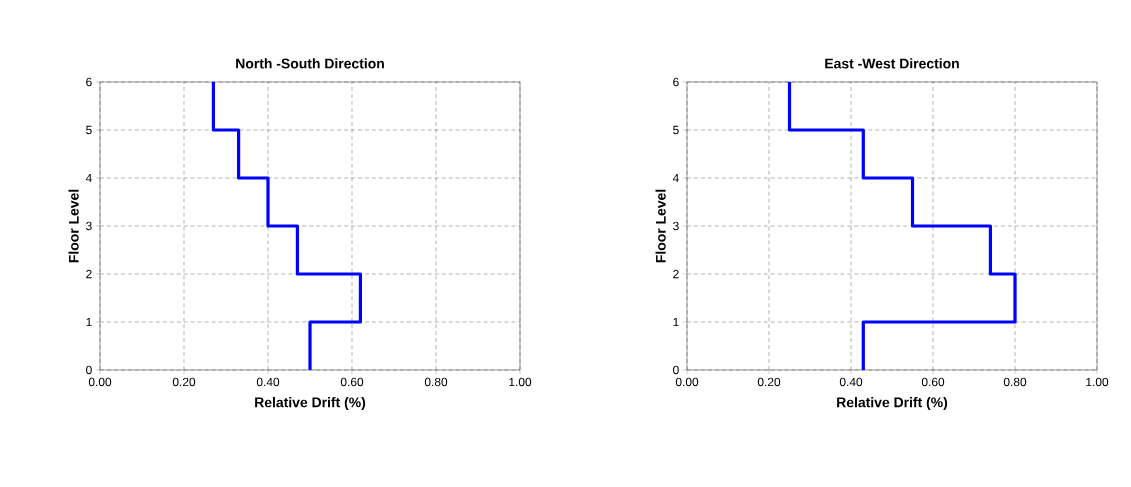 This screenshot has width=1131, height=487. Describe the element at coordinates (892, 63) in the screenshot. I see `chart-title: East -West Direction` at that location.